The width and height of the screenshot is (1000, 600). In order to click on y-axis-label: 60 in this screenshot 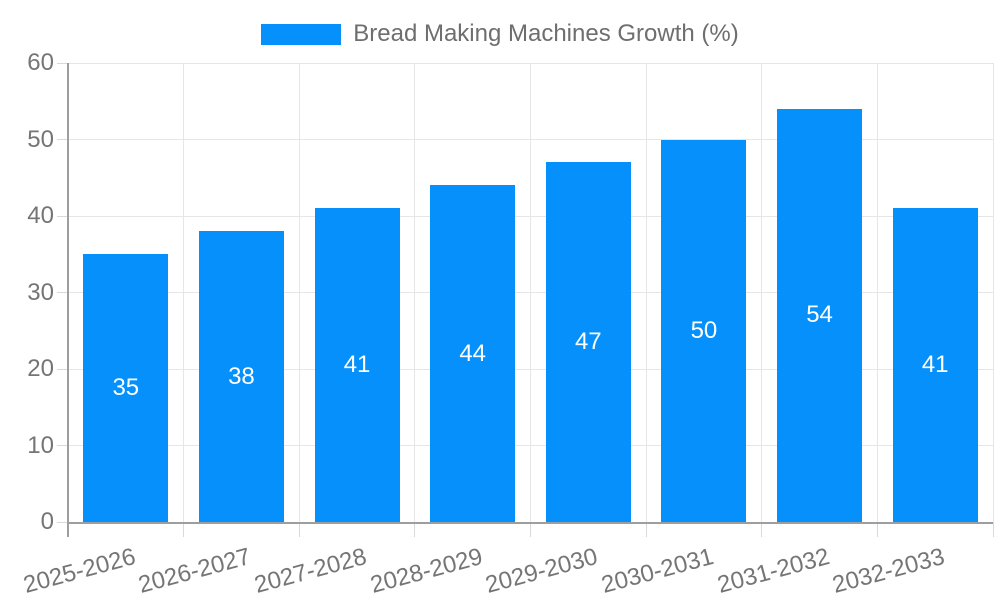, I will do `click(40, 62)`.